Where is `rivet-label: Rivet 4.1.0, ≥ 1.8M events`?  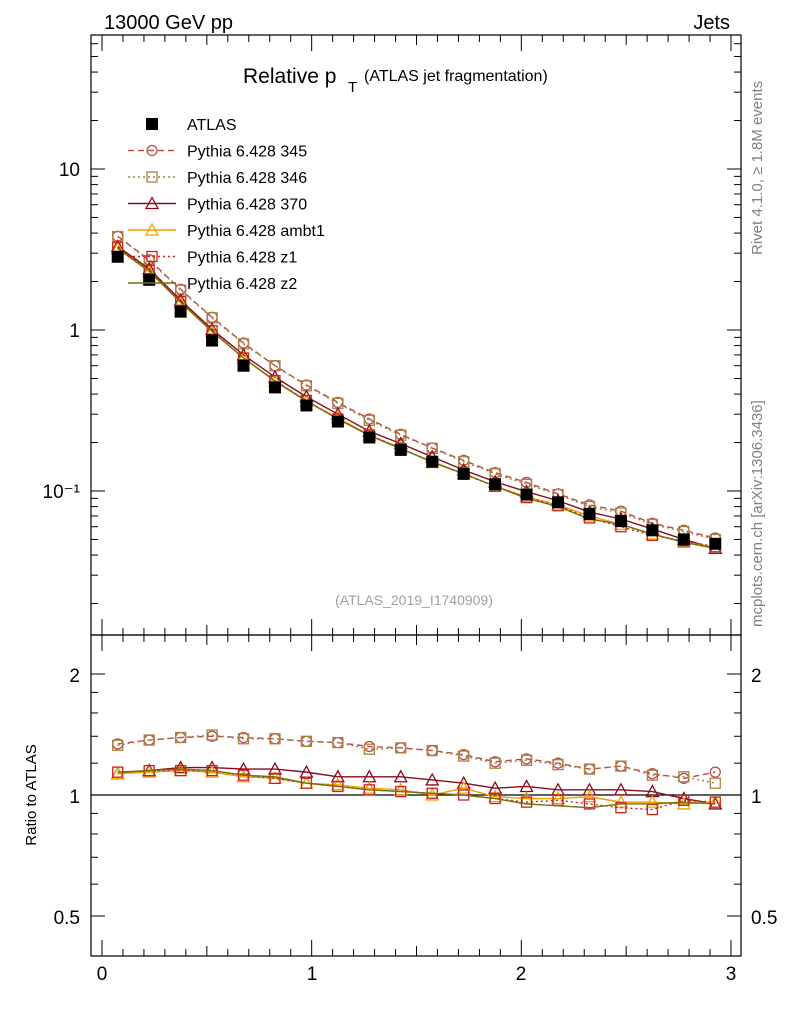
rivet-label: Rivet 4.1.0, ≥ 1.8M events is located at coordinates (757, 168).